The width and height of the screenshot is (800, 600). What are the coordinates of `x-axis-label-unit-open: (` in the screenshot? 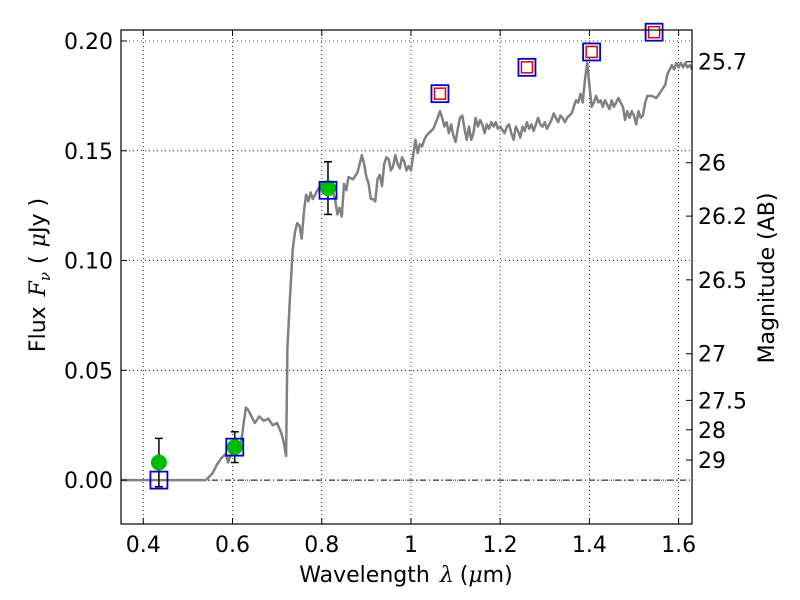 It's located at (464, 575).